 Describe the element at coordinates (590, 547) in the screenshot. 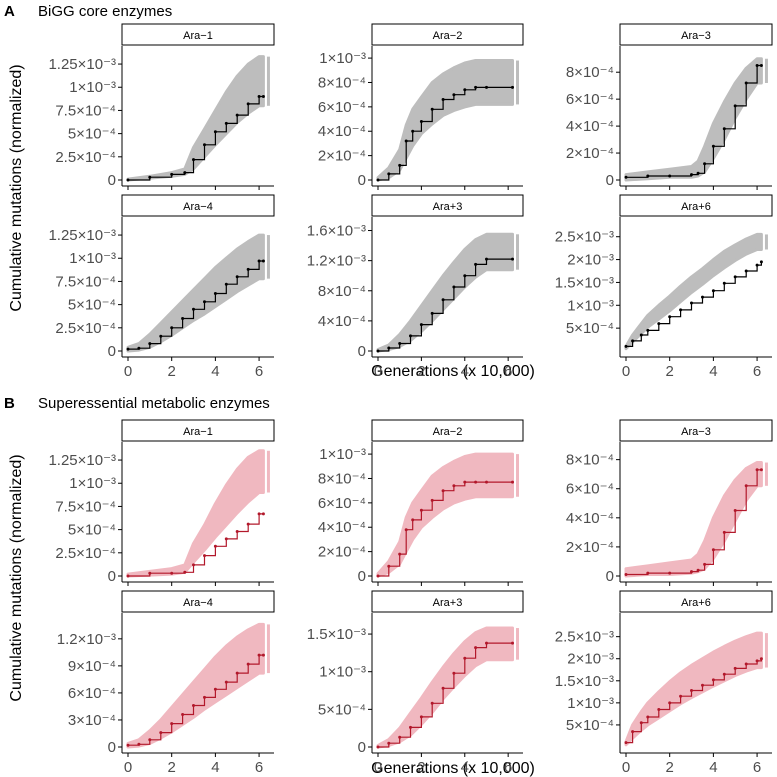

I see `y-tick-label: 2×10⁻⁴` at that location.